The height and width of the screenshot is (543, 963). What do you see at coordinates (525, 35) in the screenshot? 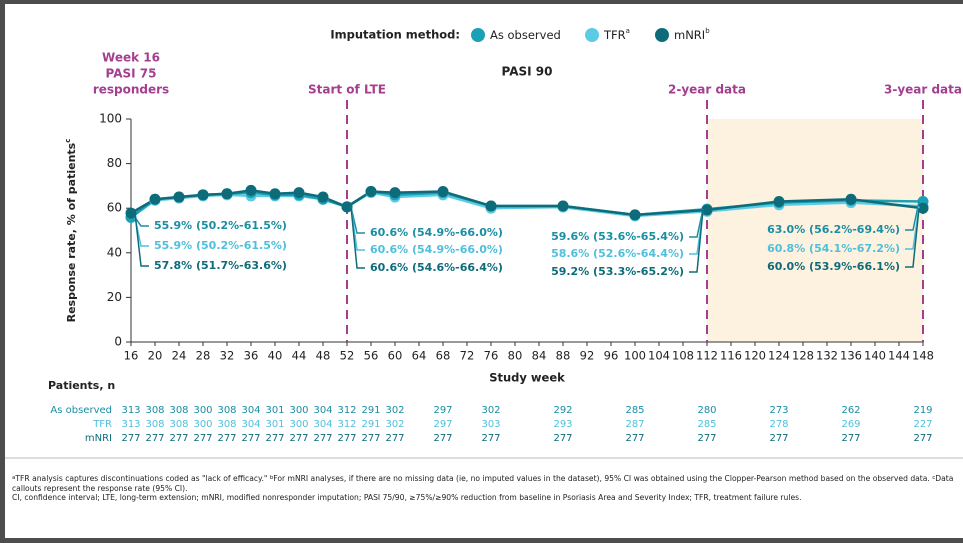
I see `legend-label: As observed` at bounding box center [525, 35].